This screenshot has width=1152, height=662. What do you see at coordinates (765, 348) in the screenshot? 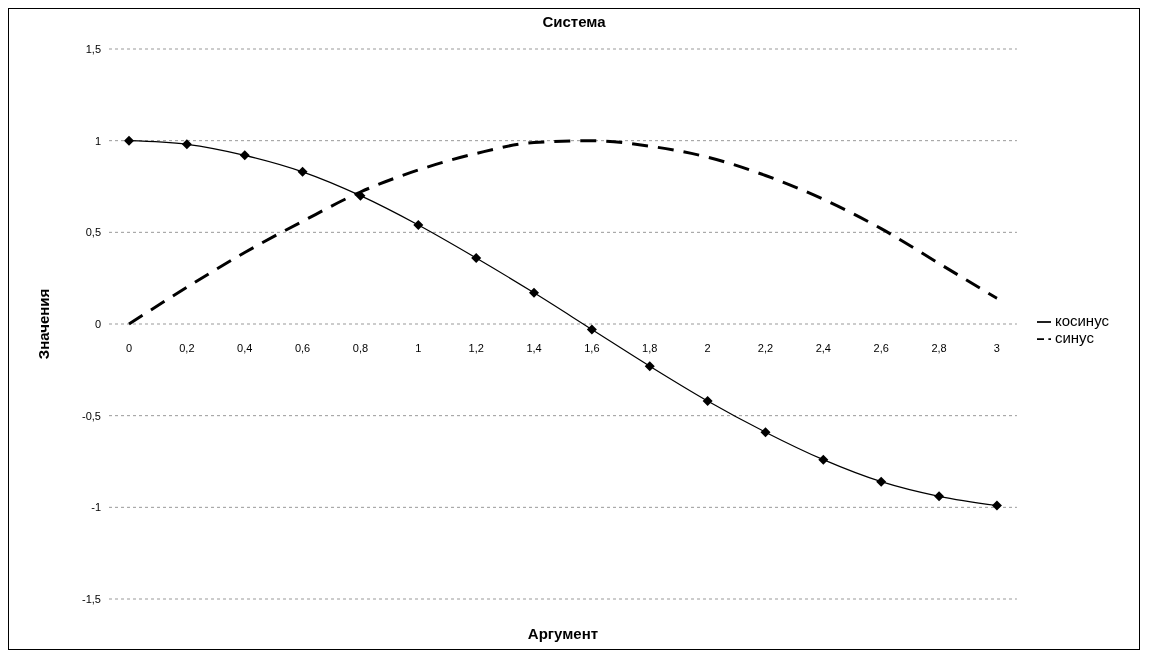
I see `x-tick-label: 2,2` at bounding box center [765, 348].